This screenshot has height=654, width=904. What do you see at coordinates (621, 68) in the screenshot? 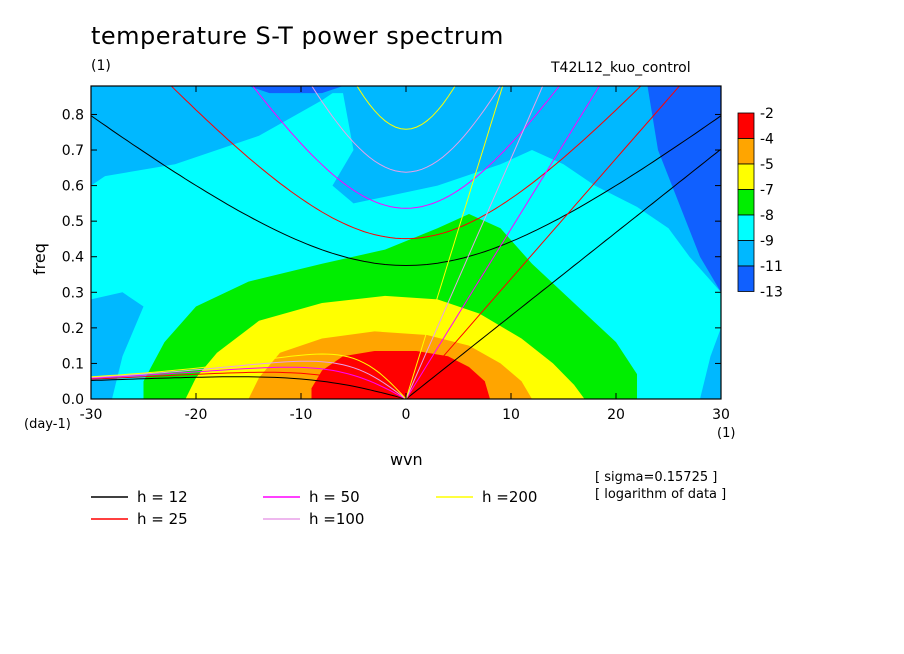
I see `run-name: T42L12_kuo_control` at bounding box center [621, 68].